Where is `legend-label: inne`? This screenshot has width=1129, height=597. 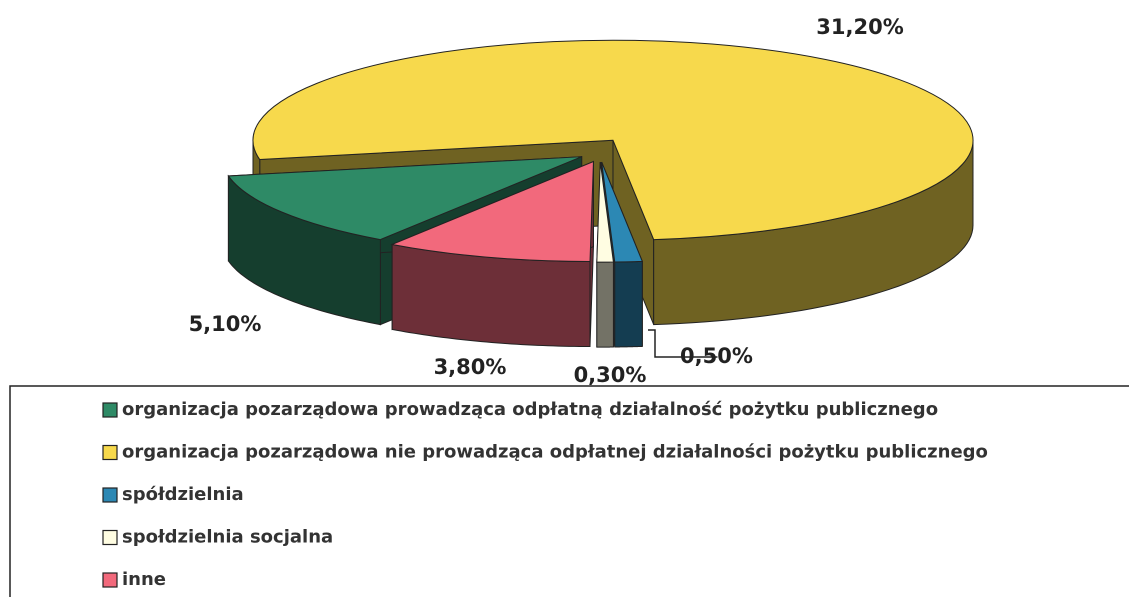 legend-label: inne is located at coordinates (144, 579).